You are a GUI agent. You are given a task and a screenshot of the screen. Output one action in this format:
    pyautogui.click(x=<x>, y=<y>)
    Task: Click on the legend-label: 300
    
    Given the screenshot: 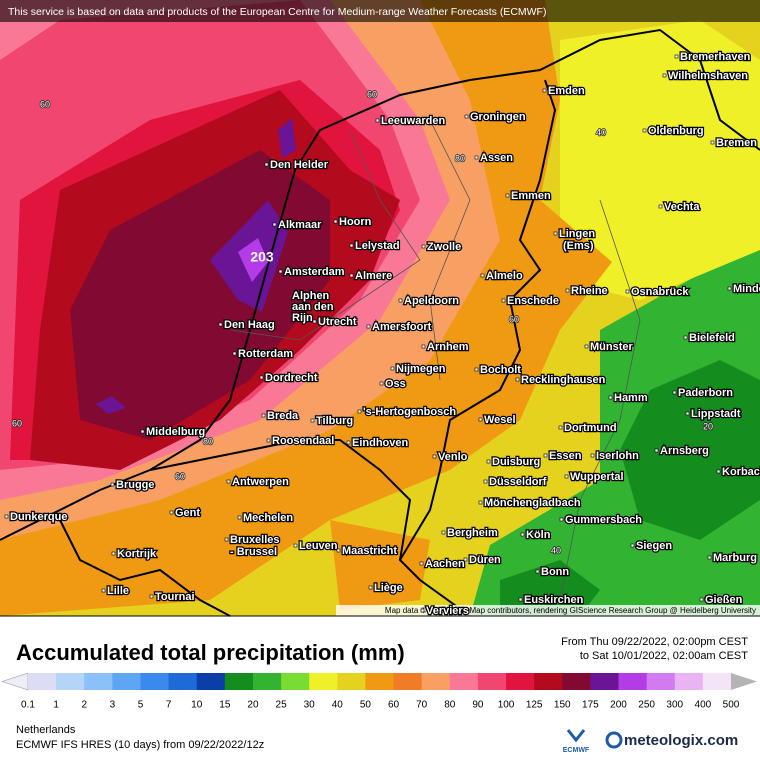 What is the action you would take?
    pyautogui.click(x=674, y=705)
    